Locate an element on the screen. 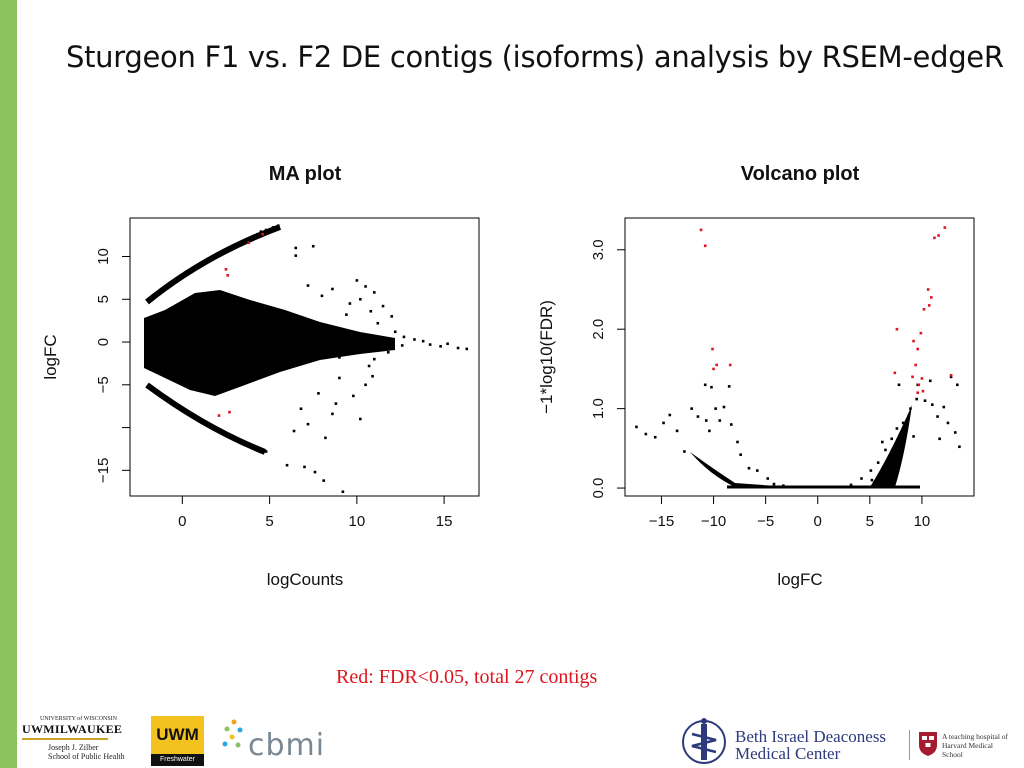 This screenshot has width=1024, height=768. volcano-x-tick-label: 5 is located at coordinates (870, 521).